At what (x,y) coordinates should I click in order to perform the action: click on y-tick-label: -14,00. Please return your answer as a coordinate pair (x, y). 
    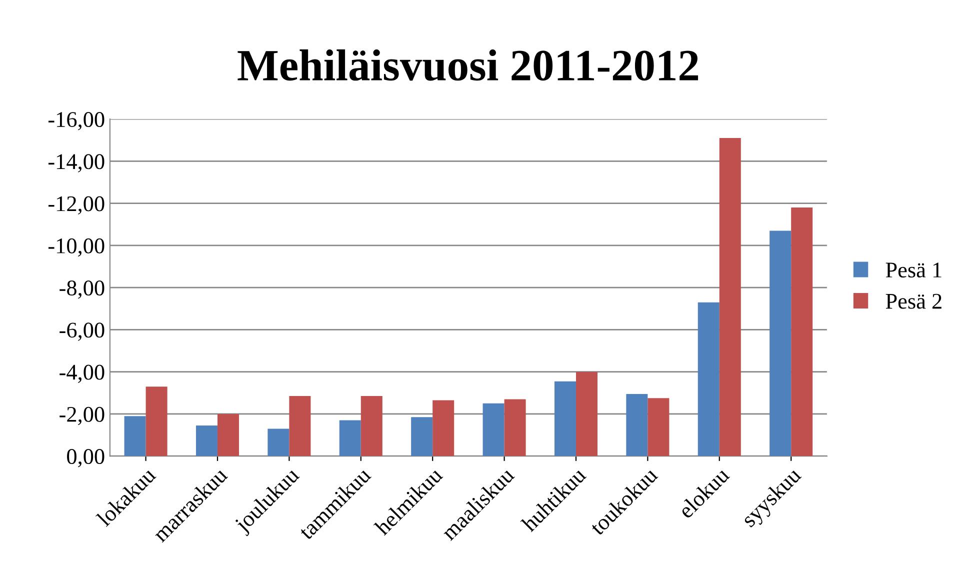
    Looking at the image, I should click on (76, 163).